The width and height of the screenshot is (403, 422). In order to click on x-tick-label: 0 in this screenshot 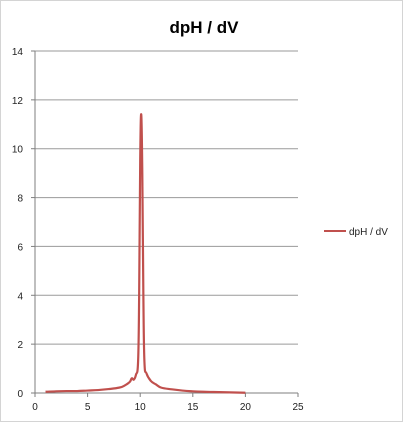, I will do `click(35, 407)`.